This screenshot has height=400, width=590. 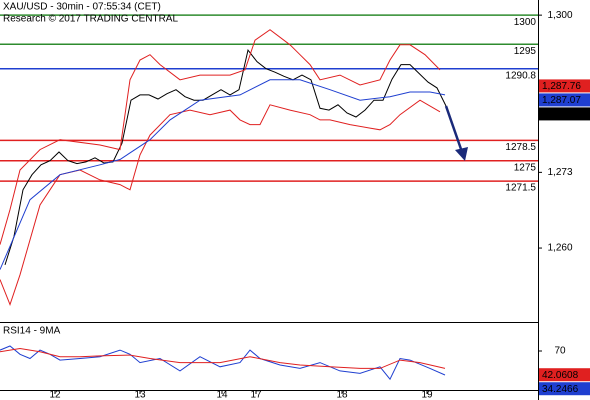 I want to click on x-tick-label: 14, so click(x=222, y=395).